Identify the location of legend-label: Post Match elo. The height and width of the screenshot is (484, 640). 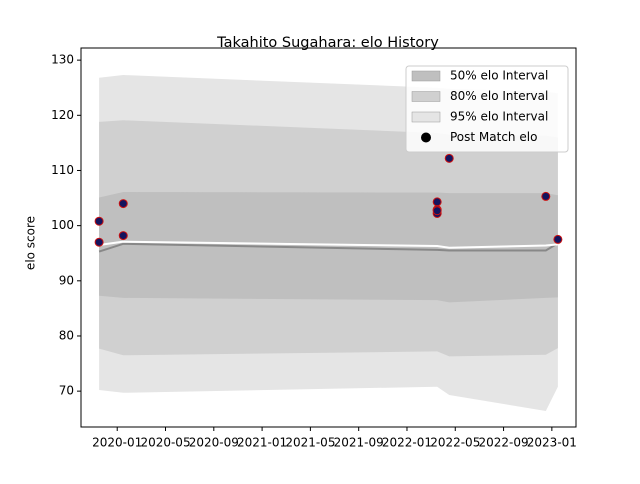
(493, 137).